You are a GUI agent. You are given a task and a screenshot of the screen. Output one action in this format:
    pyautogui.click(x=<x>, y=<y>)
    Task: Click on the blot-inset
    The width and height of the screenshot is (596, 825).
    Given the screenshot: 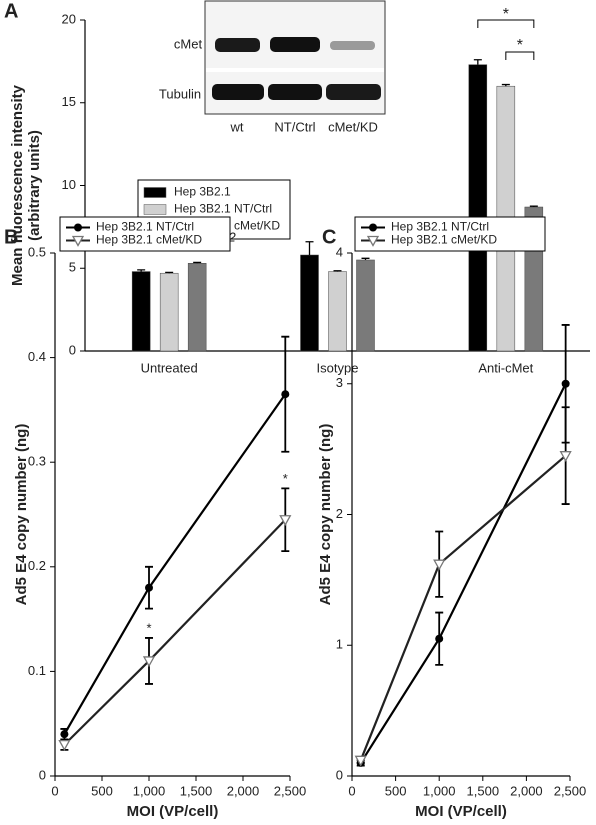 What is the action you would take?
    pyautogui.click(x=295, y=57)
    